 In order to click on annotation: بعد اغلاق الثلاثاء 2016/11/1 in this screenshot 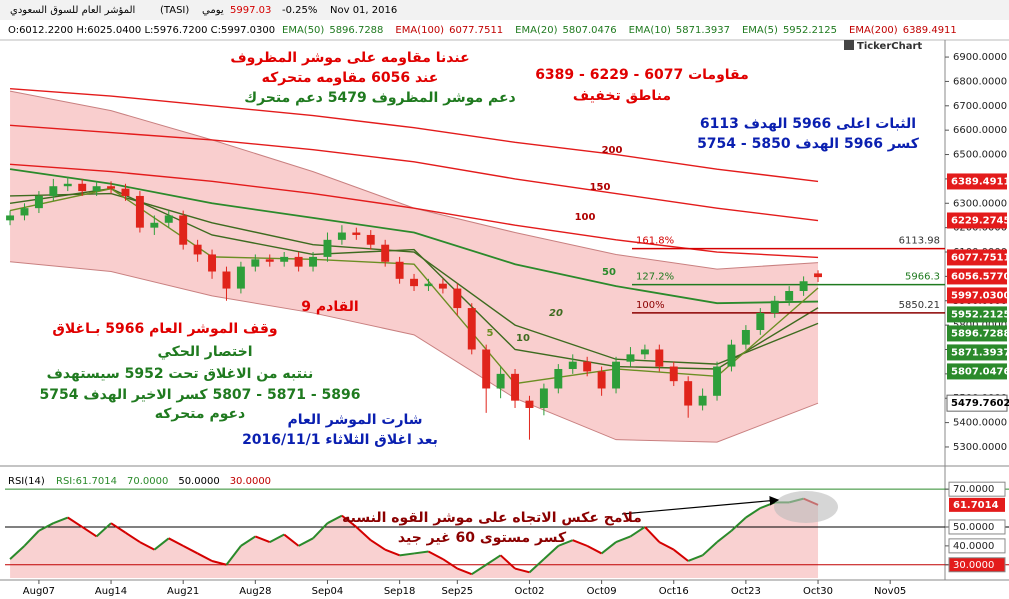, I will do `click(340, 440)`.